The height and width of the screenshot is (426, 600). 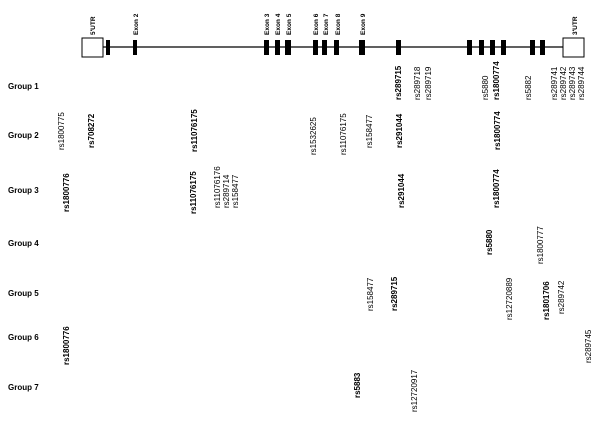 What do you see at coordinates (575, 25) in the screenshot?
I see `utr3-label: 3'UTR` at bounding box center [575, 25].